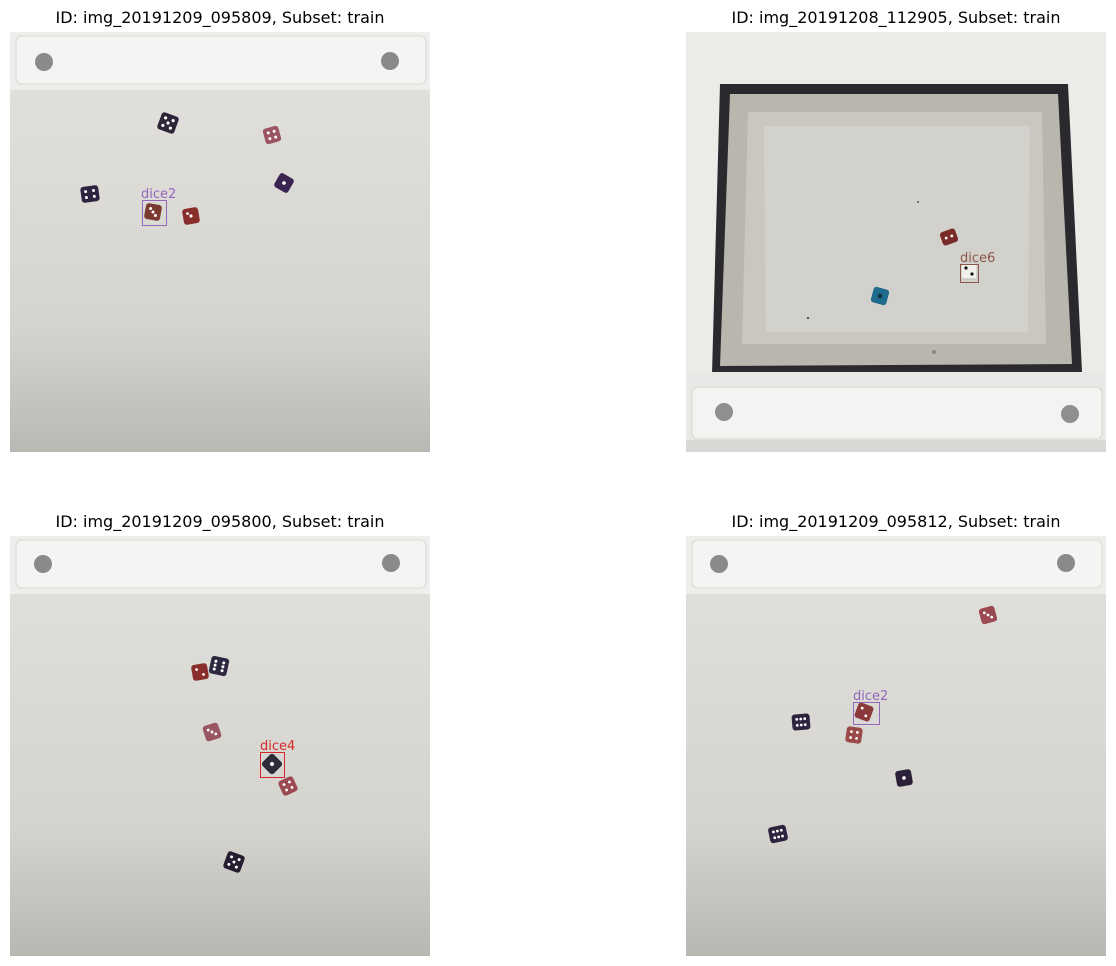  I want to click on bbox-label: dice6, so click(978, 258).